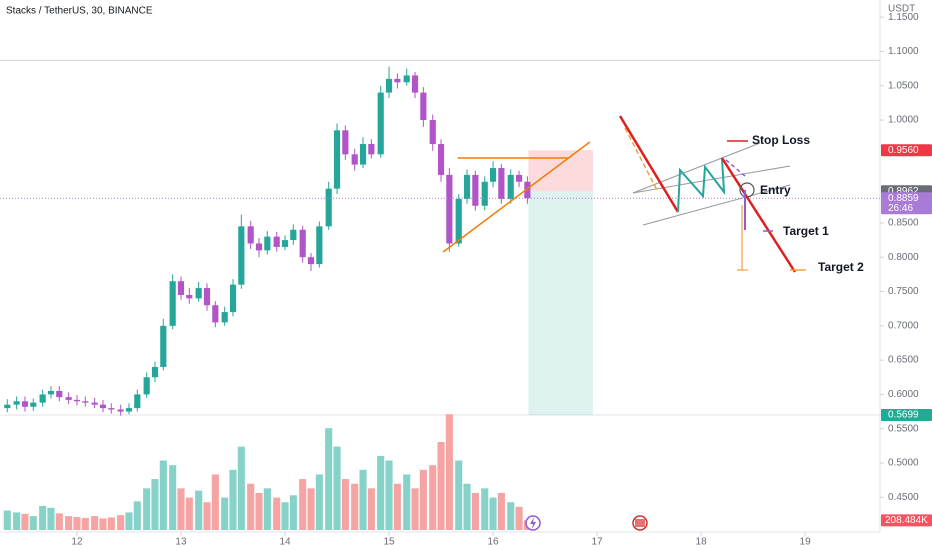 Image resolution: width=932 pixels, height=550 pixels. Describe the element at coordinates (903, 394) in the screenshot. I see `y-tick-label: 0.6000` at that location.